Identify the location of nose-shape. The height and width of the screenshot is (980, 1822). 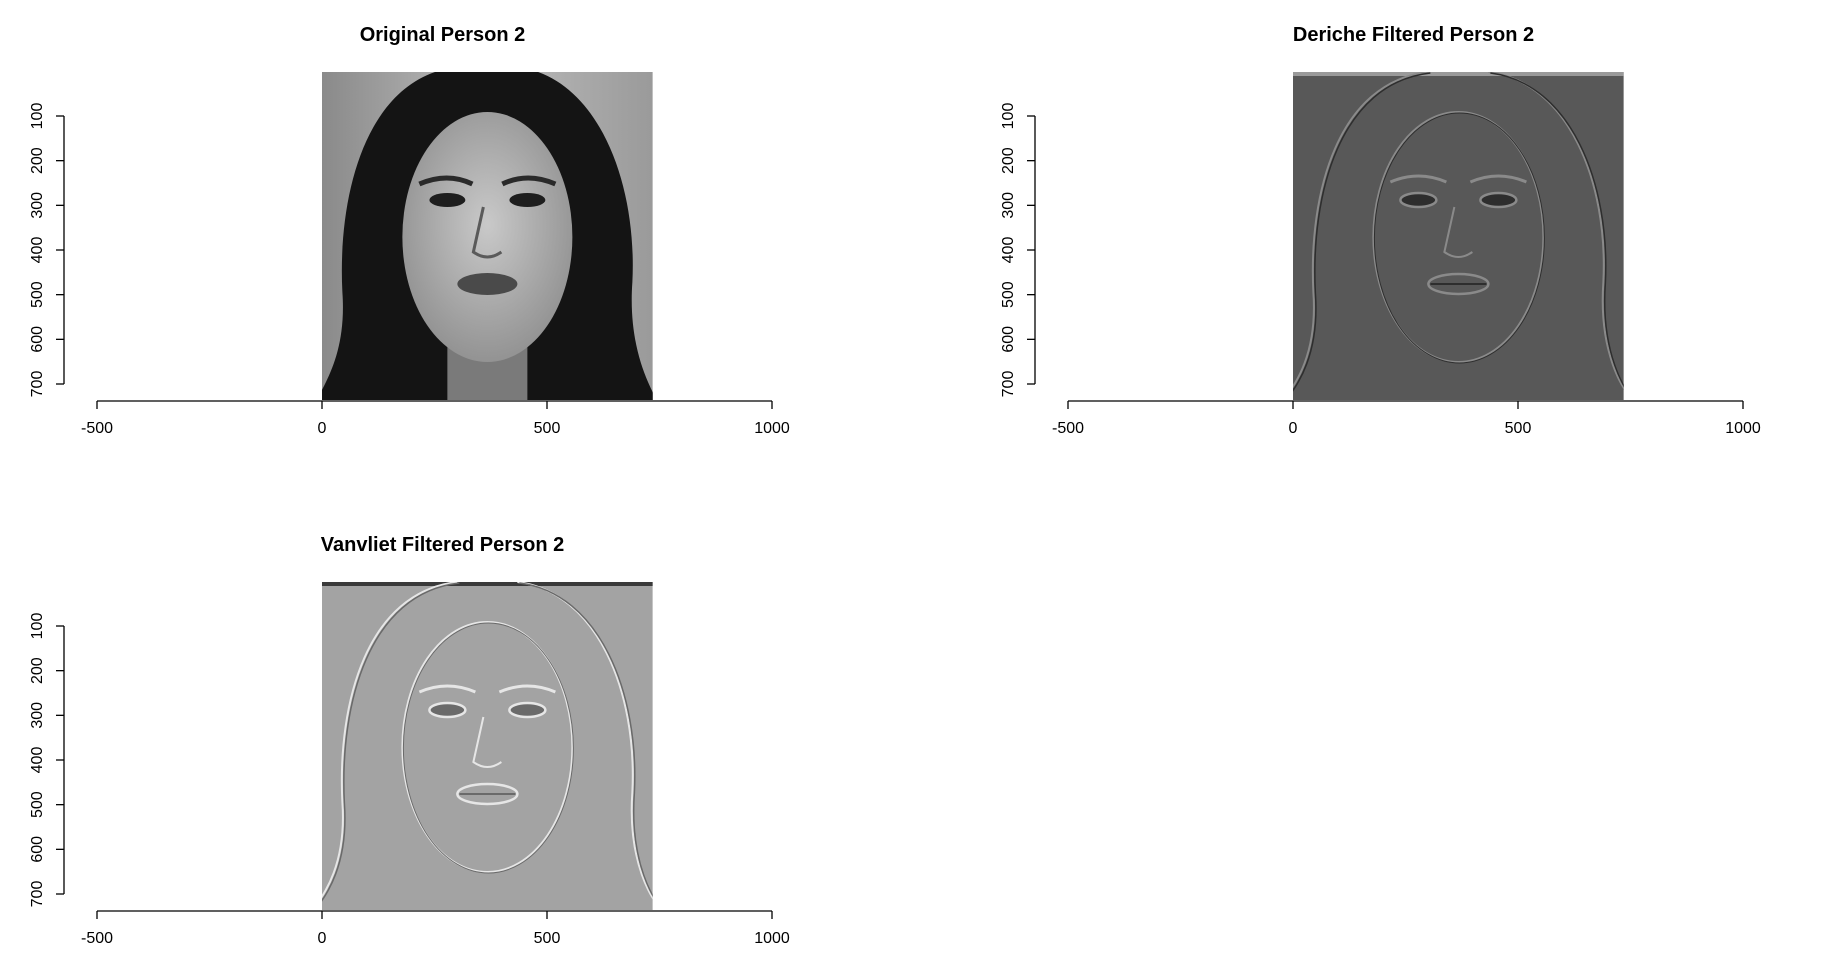
(487, 232).